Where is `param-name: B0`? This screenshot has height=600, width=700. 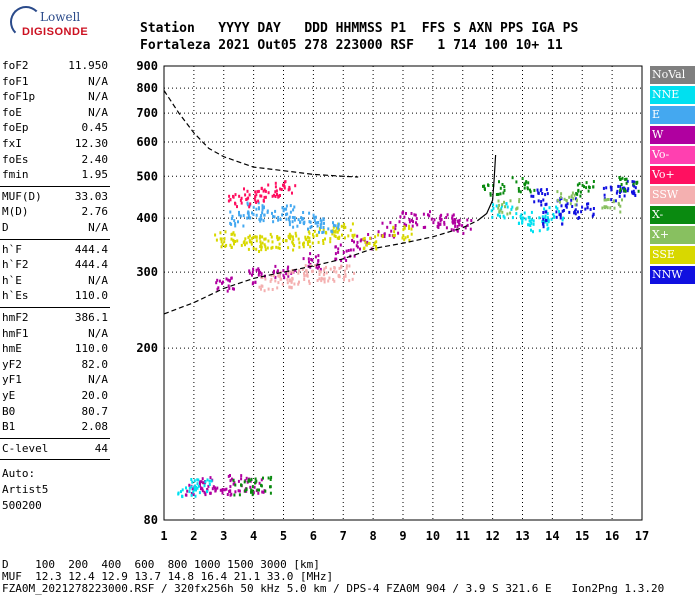
param-name: B0 is located at coordinates (9, 411).